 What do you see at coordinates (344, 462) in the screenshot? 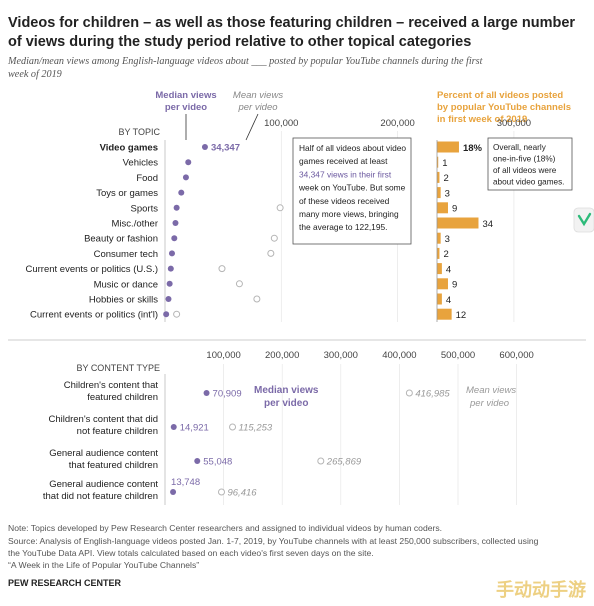
I see `content-type-mean-value-label: 265,869` at bounding box center [344, 462].